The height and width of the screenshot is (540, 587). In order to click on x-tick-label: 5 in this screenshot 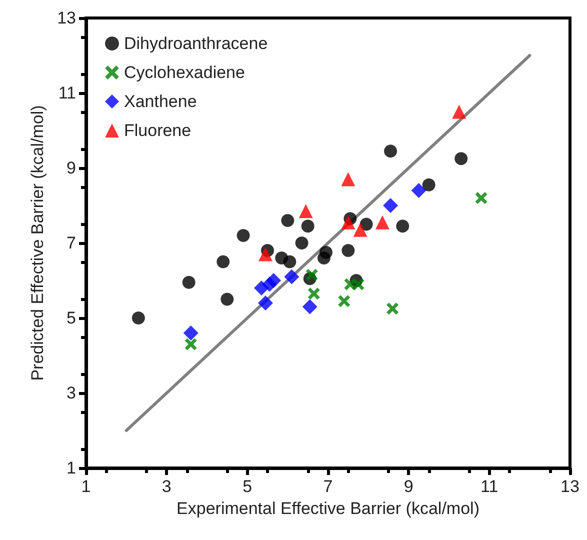, I will do `click(247, 486)`.